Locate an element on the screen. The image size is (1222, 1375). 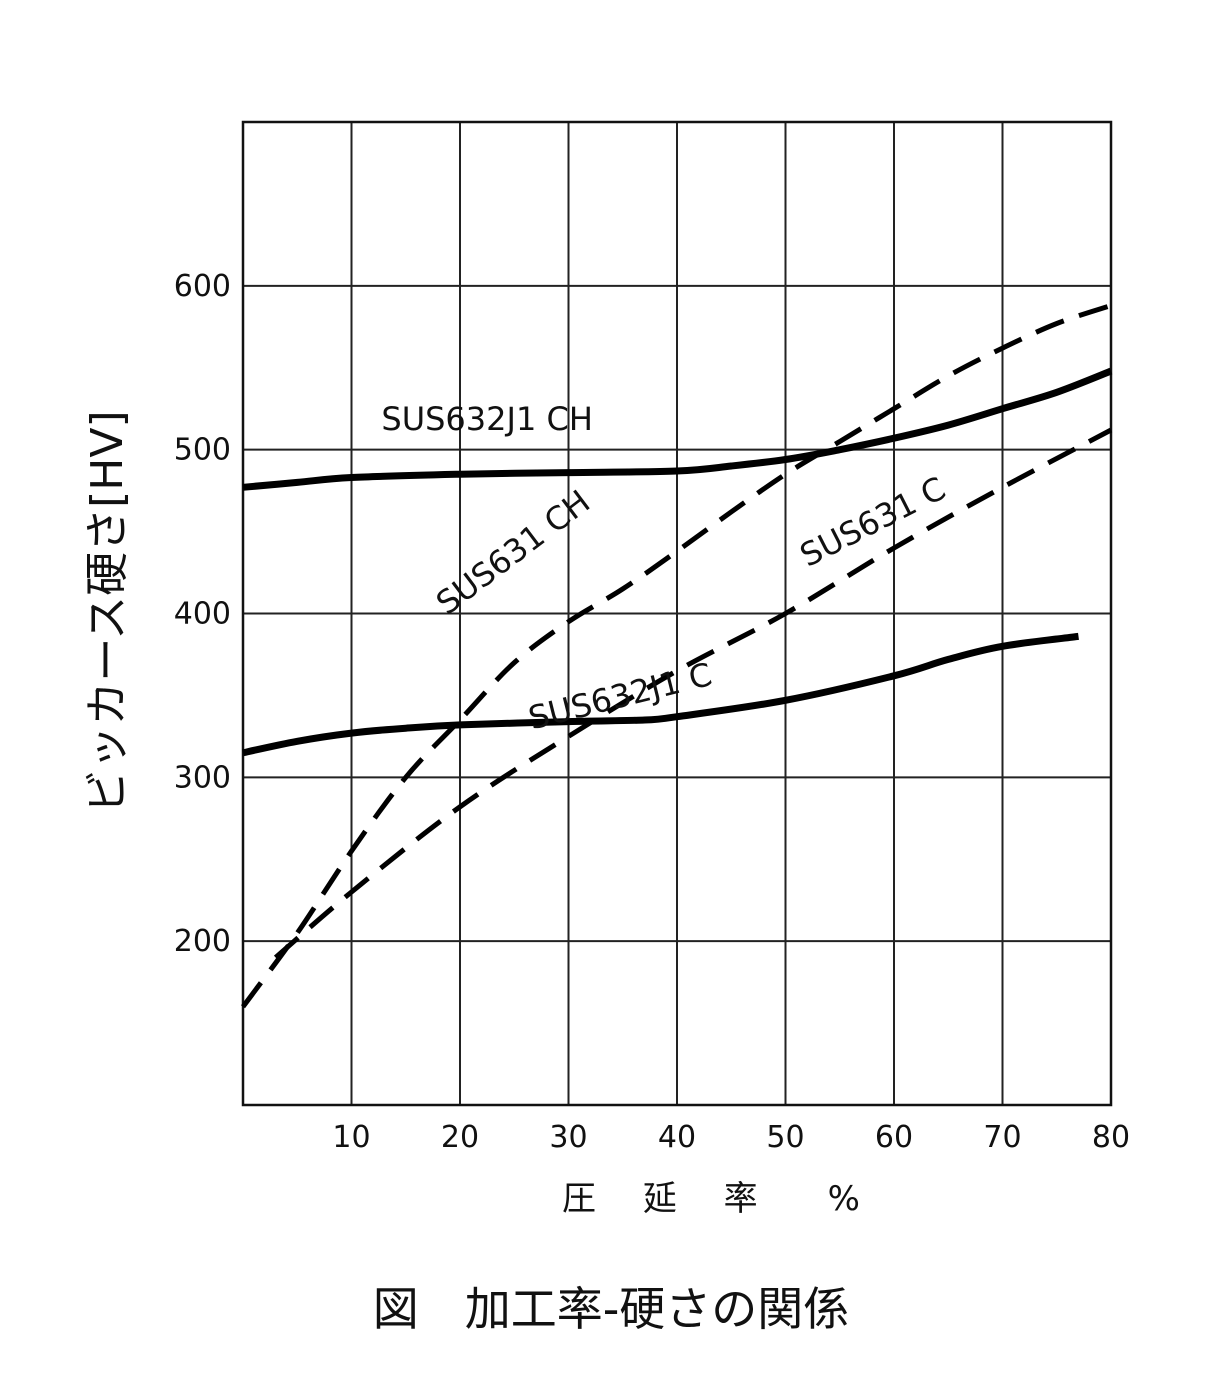
x-tick-label: 60 is located at coordinates (894, 1137).